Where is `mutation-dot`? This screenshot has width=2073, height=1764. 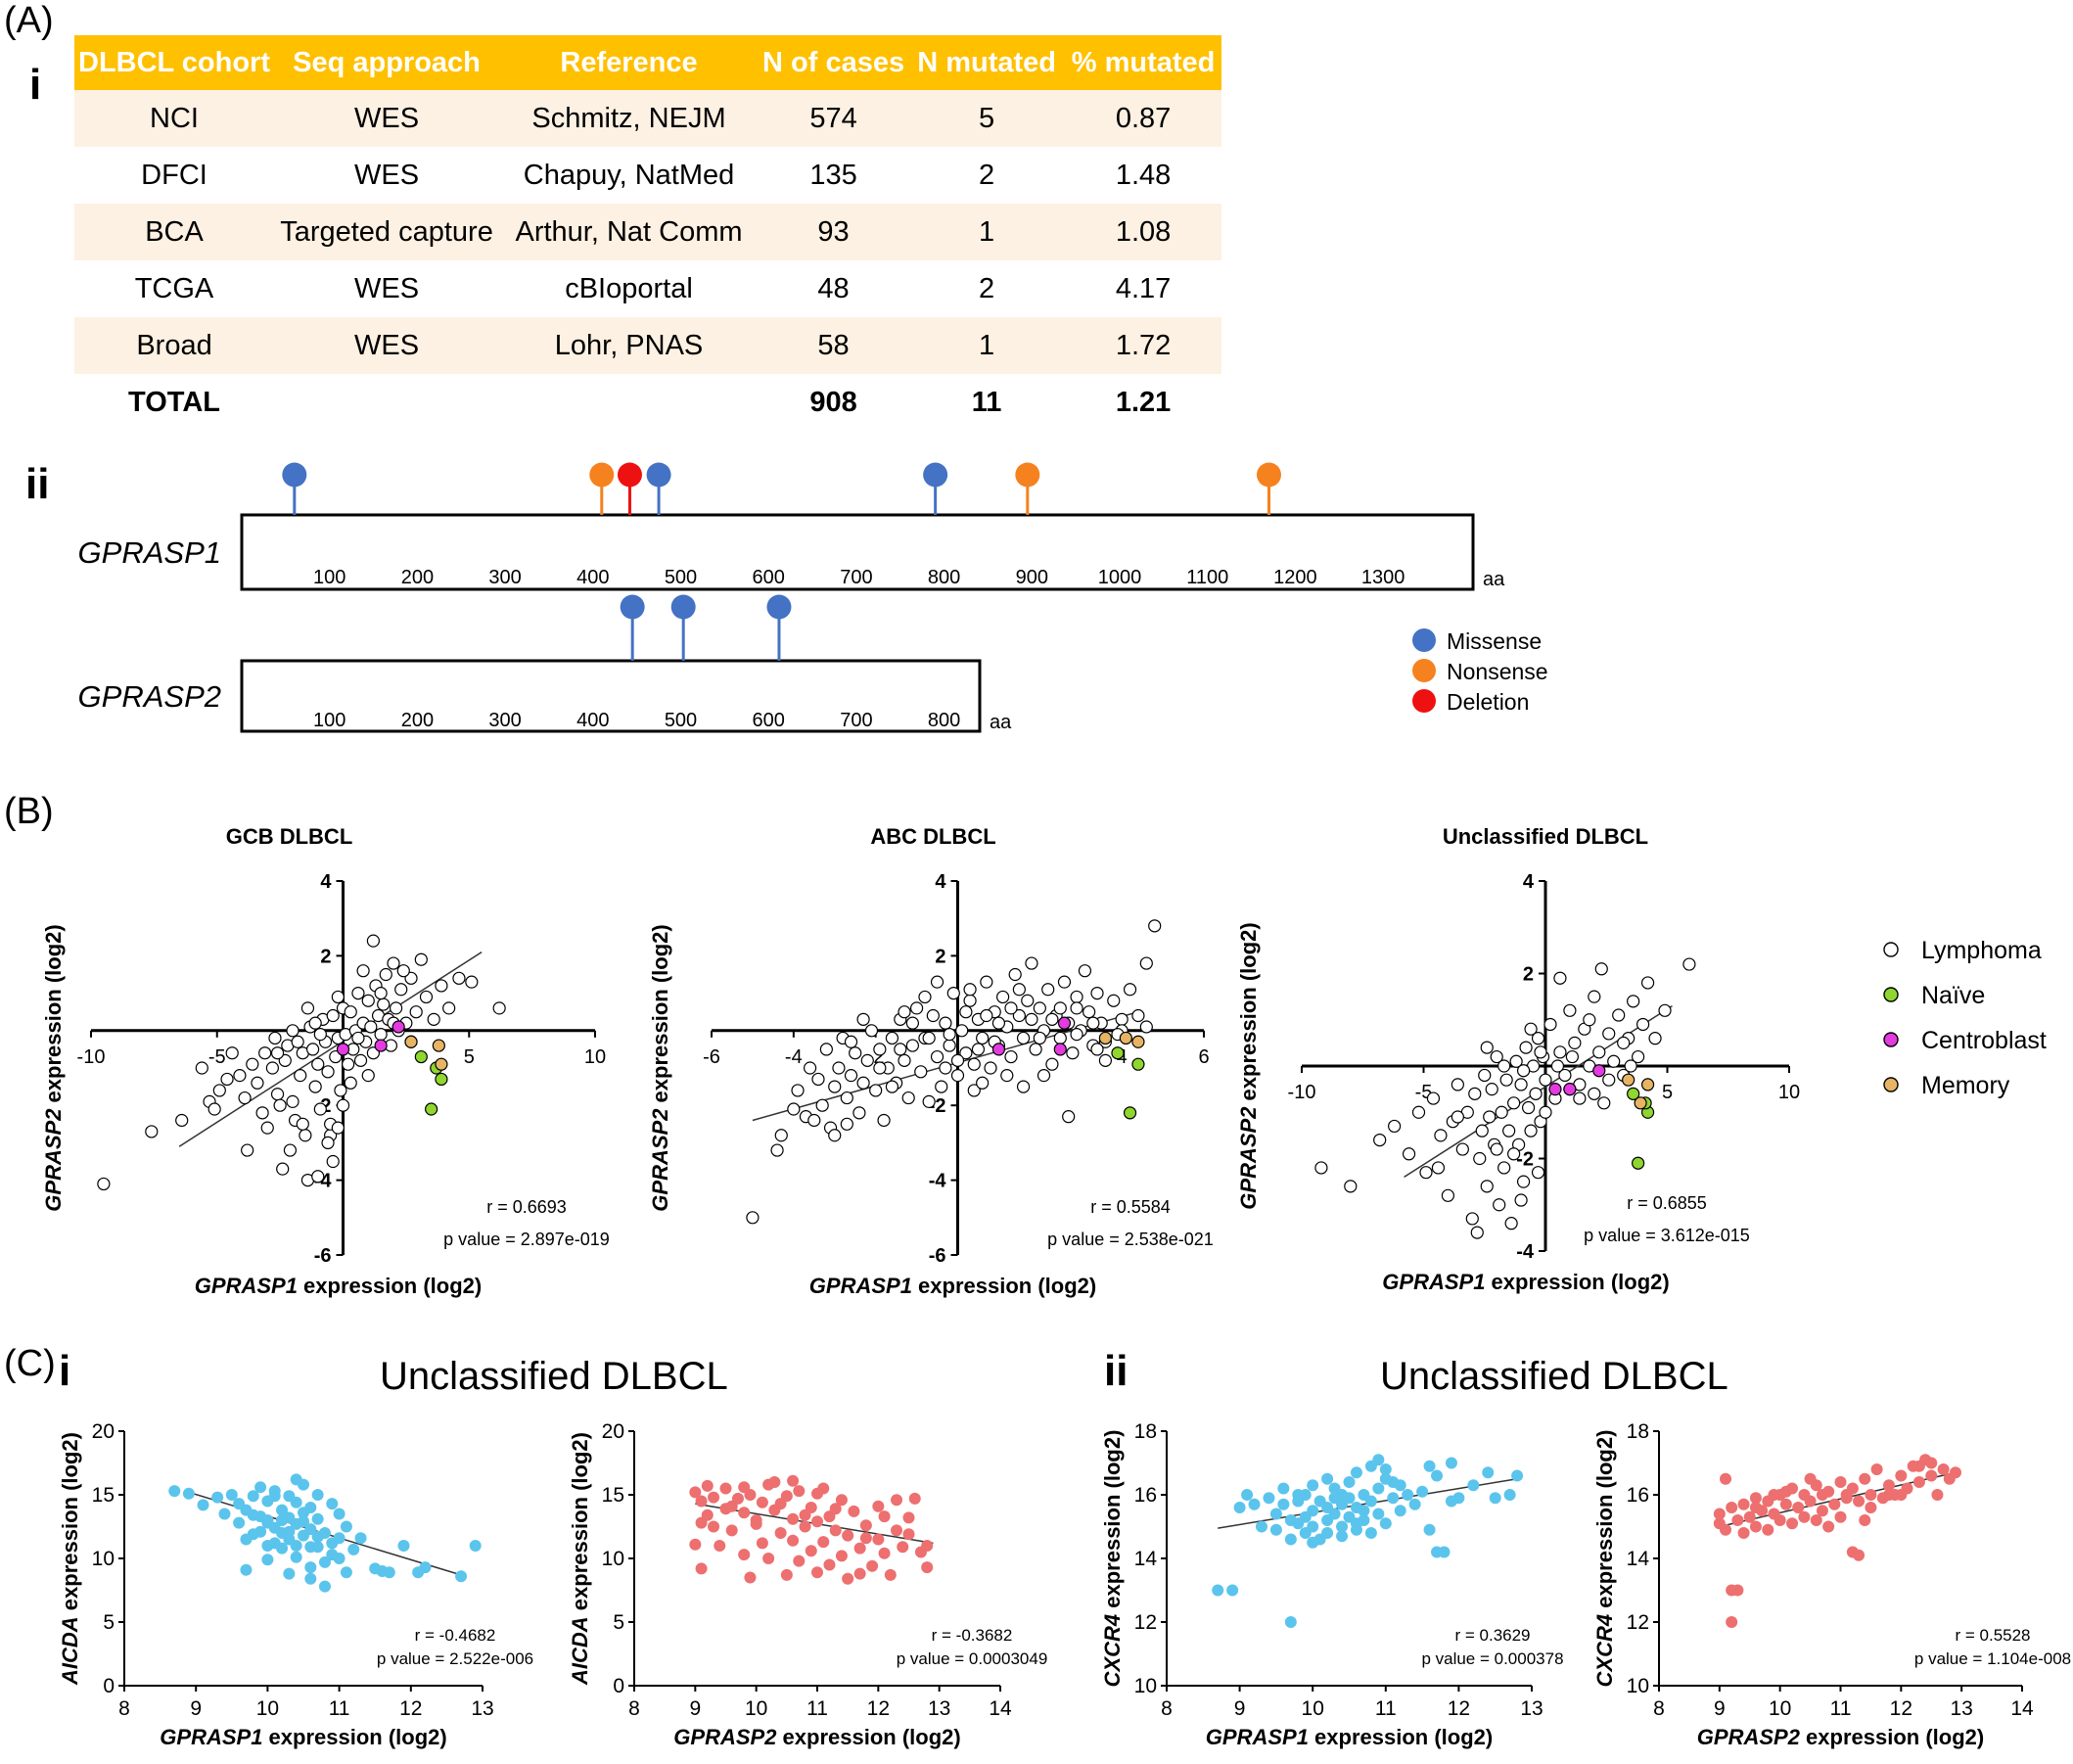 mutation-dot is located at coordinates (602, 474).